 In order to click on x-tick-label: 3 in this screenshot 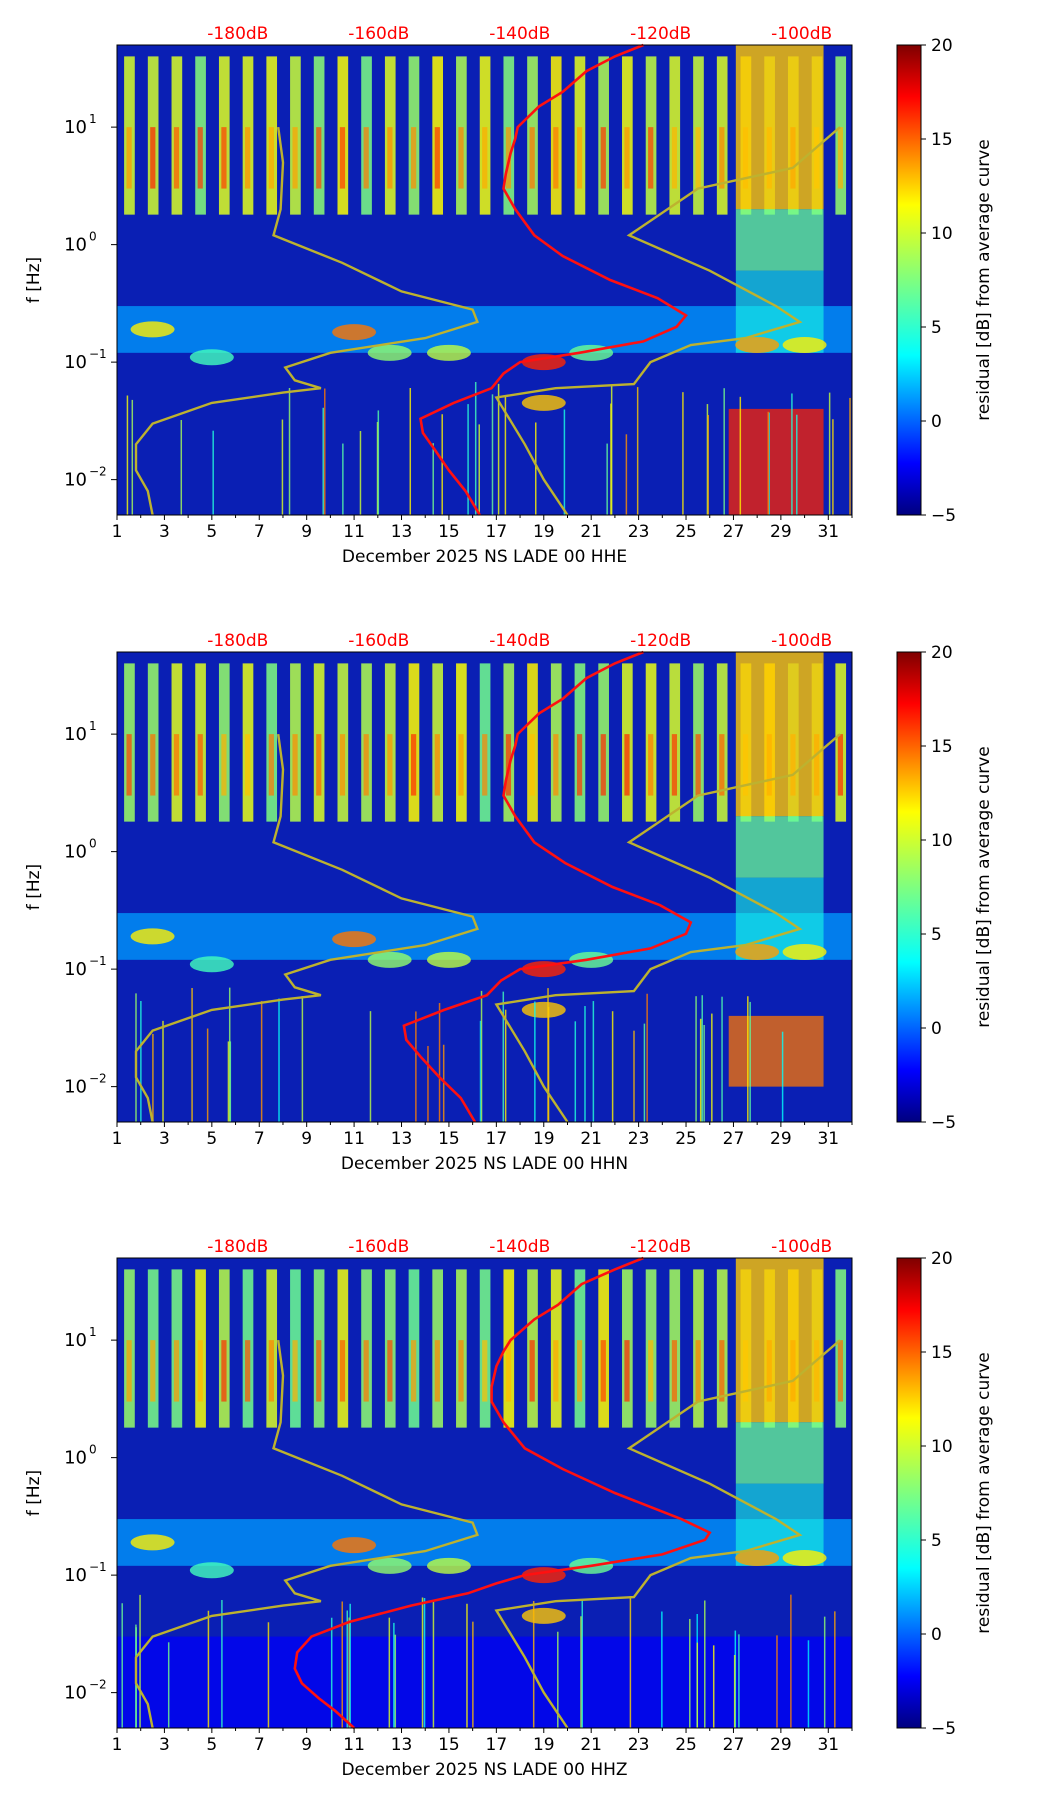, I will do `click(164, 1139)`.